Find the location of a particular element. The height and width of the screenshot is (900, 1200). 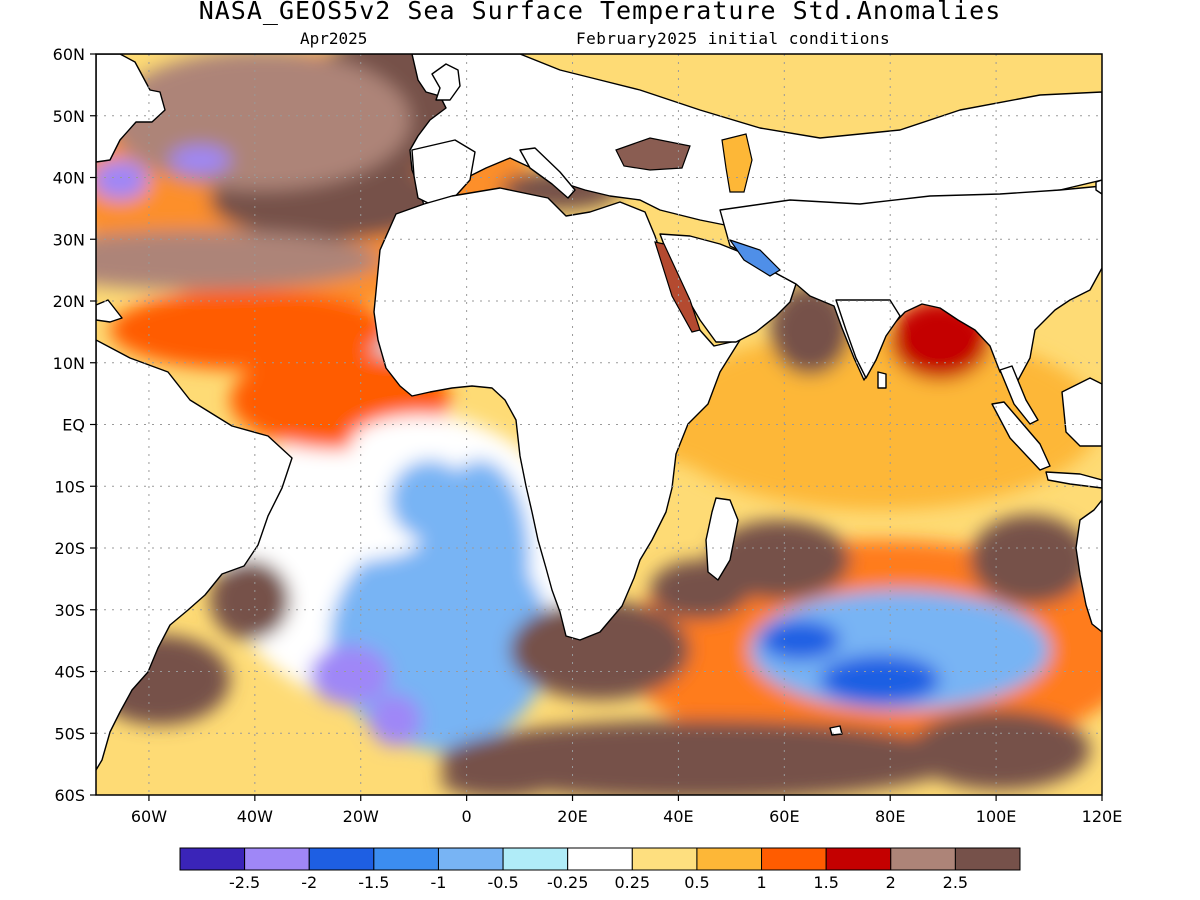

red-sea is located at coordinates (677, 287).